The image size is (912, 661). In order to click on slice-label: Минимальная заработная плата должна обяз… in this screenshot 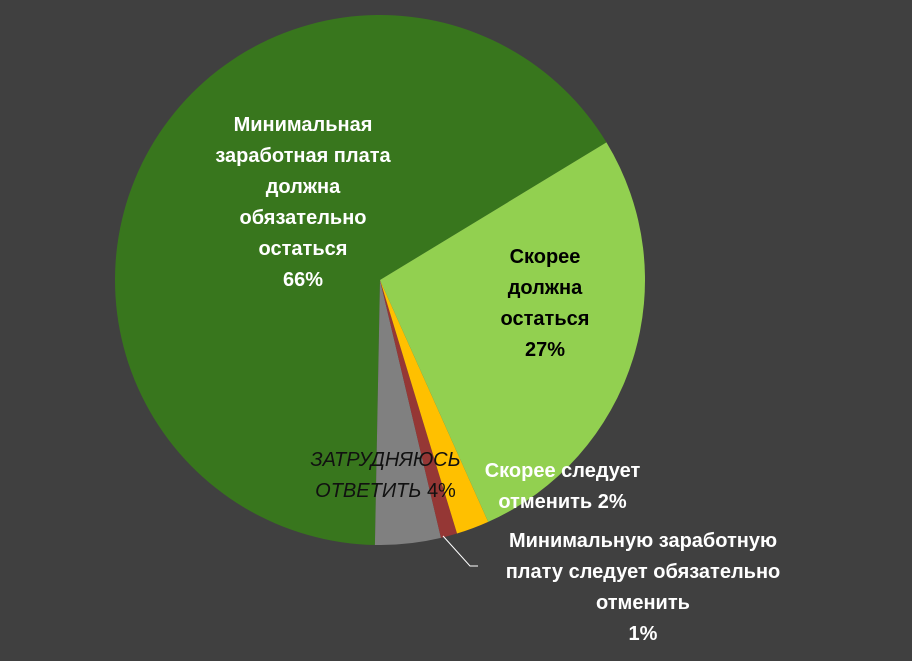, I will do `click(303, 203)`.